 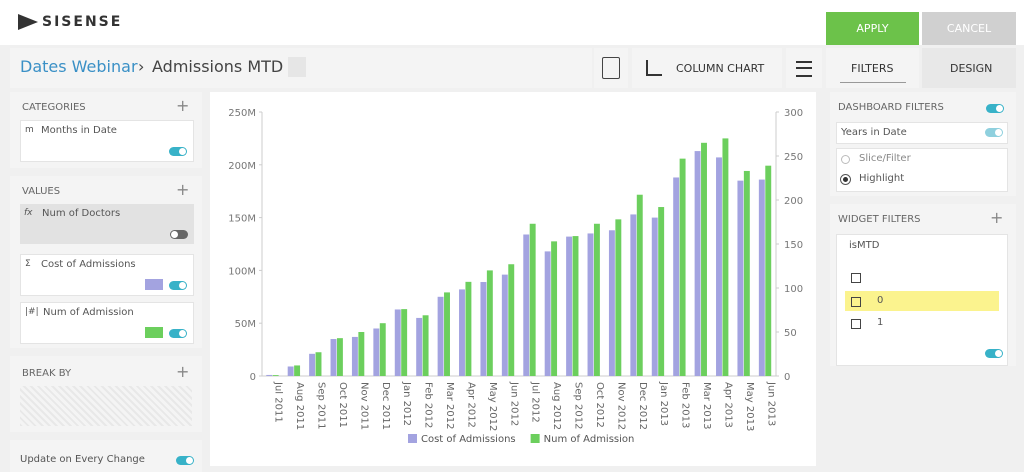 I want to click on filter-field: isMTD, so click(x=864, y=245).